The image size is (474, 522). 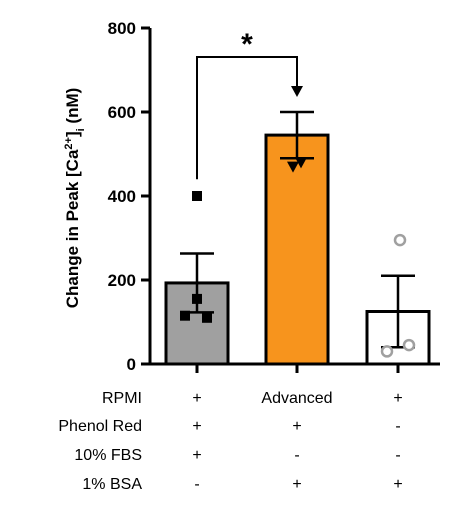 What do you see at coordinates (296, 398) in the screenshot?
I see `condition-value: Advanced` at bounding box center [296, 398].